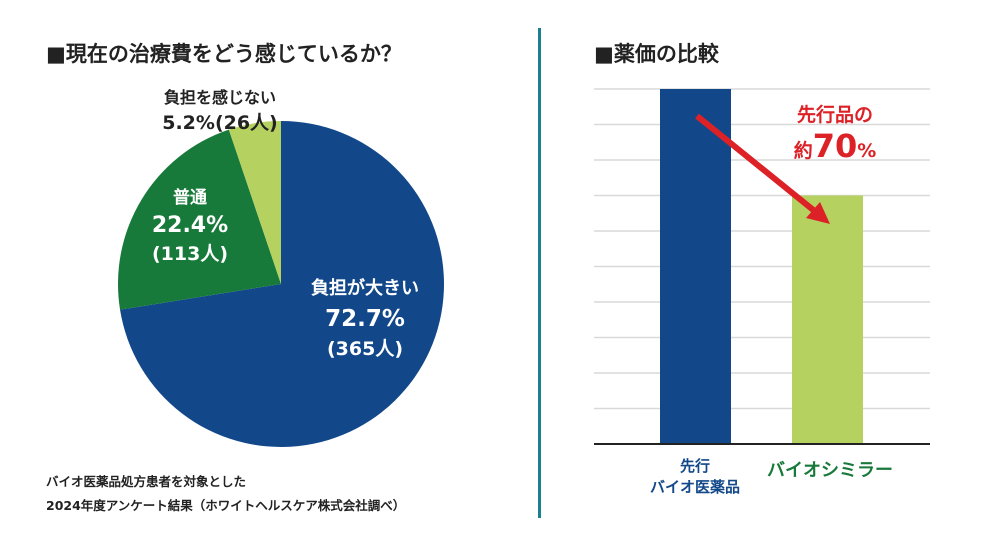  What do you see at coordinates (694, 487) in the screenshot?
I see `x-tick-line: バイオ医薬品` at bounding box center [694, 487].